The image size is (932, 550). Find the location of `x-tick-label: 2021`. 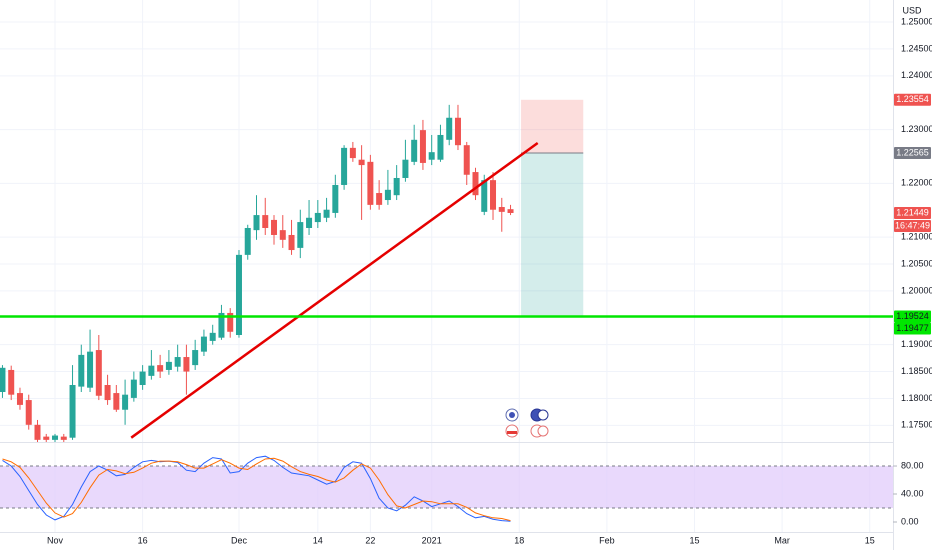

x-tick-label: 2021 is located at coordinates (432, 540).